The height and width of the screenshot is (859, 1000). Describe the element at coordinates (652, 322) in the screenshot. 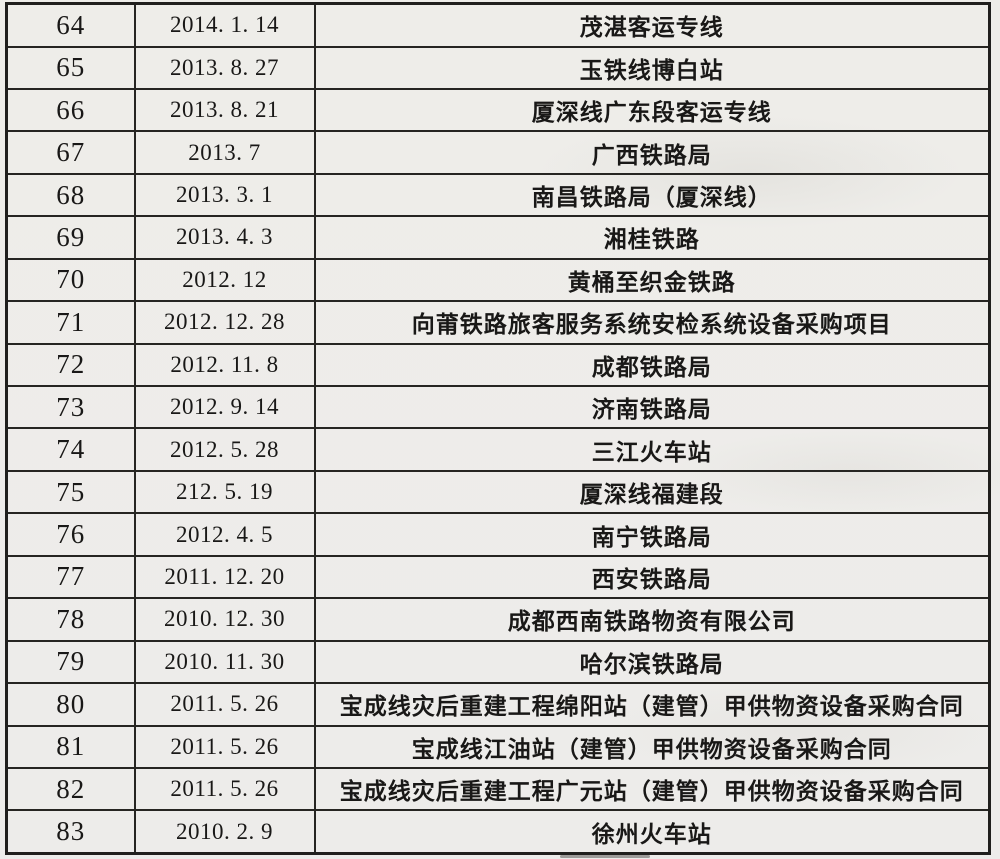

I see `description-cell: 向莆铁路旅客服务系统安检系统设备采购项目` at that location.